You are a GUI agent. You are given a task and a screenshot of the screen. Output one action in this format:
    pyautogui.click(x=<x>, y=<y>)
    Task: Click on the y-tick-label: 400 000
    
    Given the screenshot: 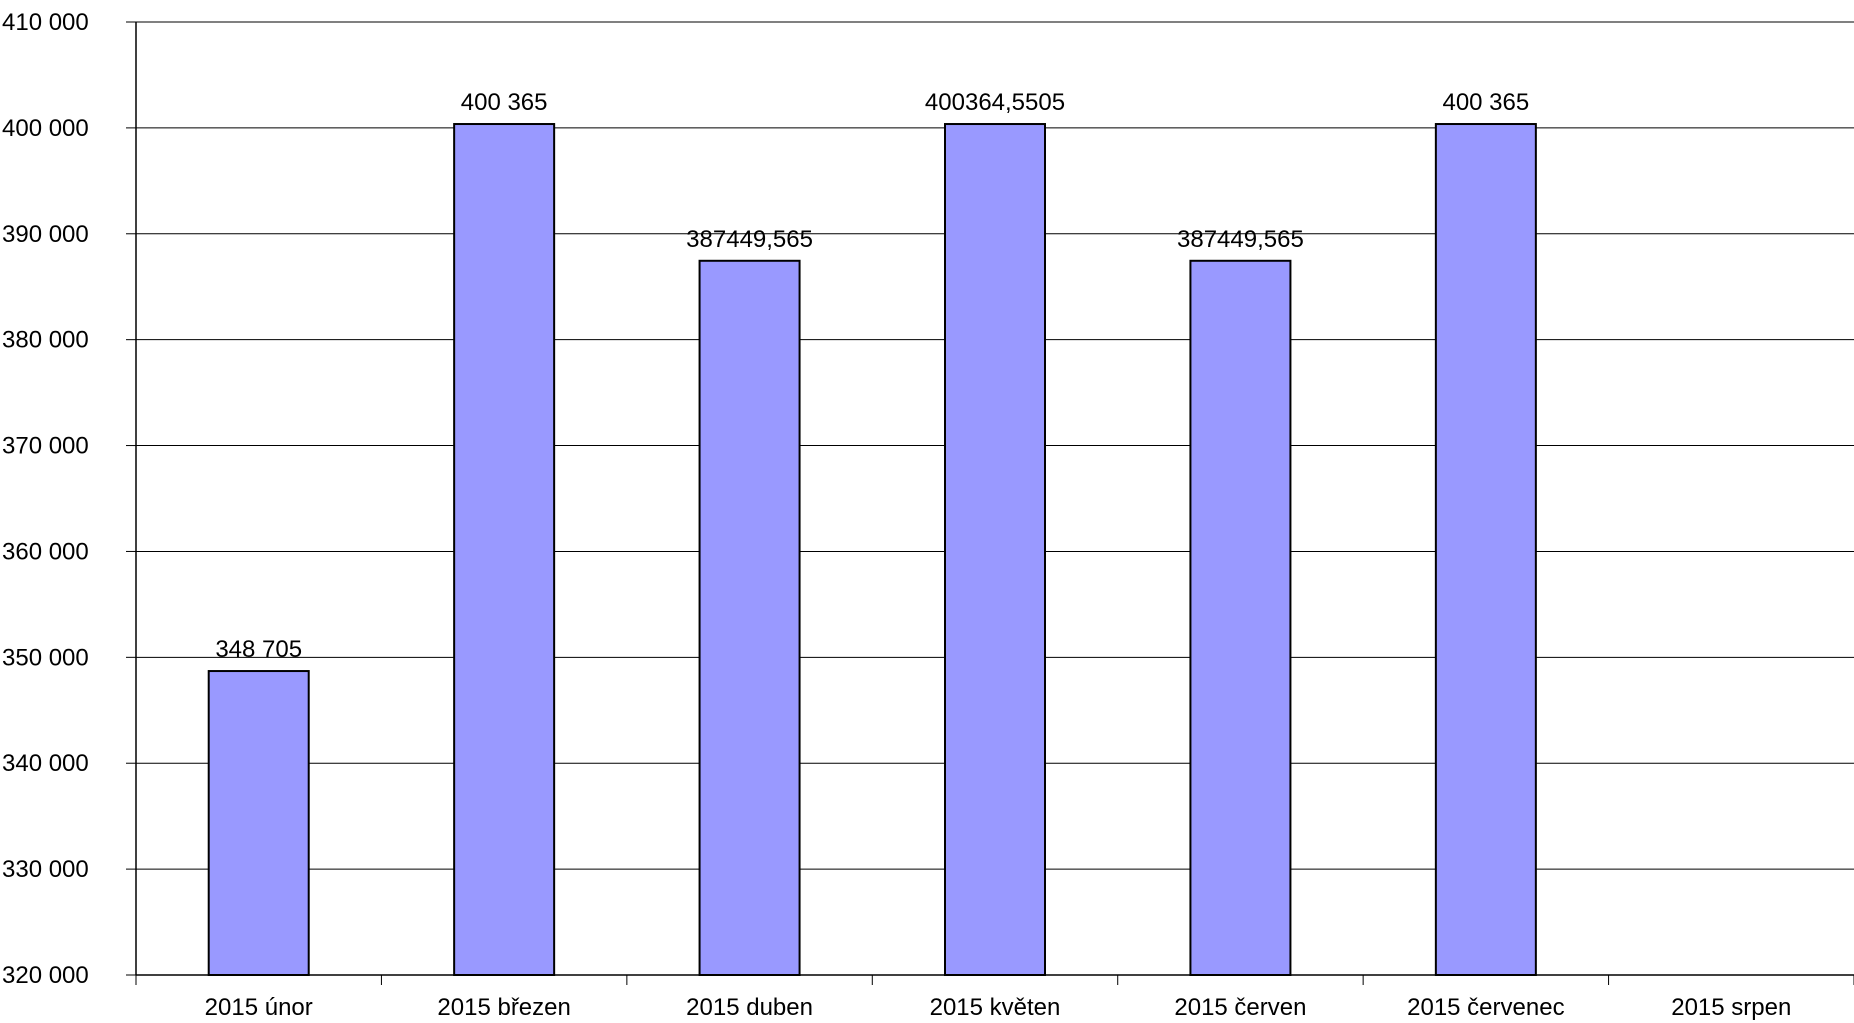 What is the action you would take?
    pyautogui.click(x=45, y=128)
    